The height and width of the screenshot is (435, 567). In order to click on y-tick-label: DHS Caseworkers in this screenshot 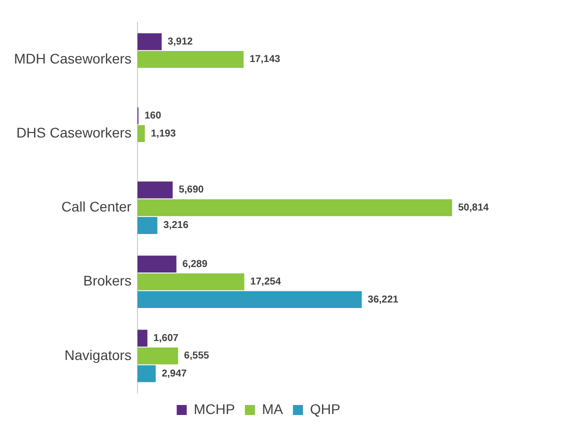, I will do `click(74, 132)`.